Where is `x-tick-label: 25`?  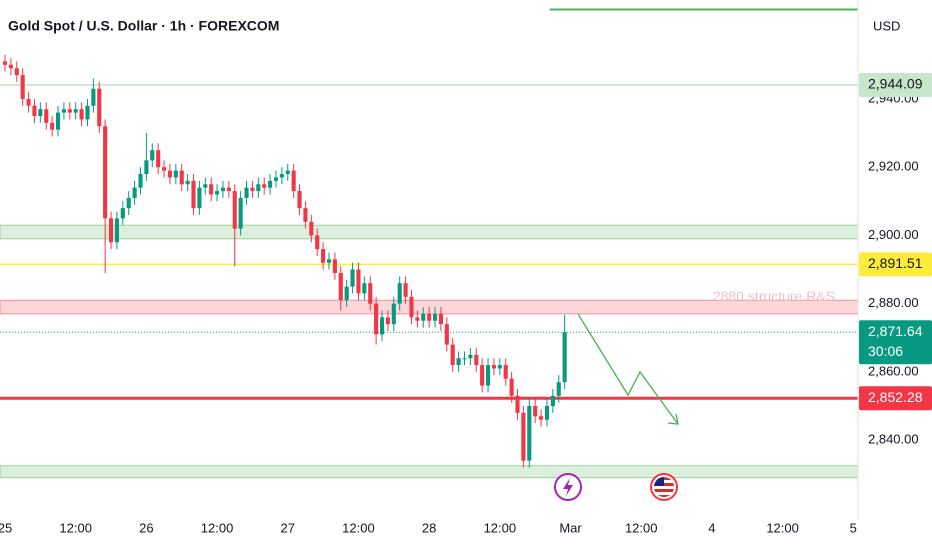
x-tick-label: 25 is located at coordinates (6, 527).